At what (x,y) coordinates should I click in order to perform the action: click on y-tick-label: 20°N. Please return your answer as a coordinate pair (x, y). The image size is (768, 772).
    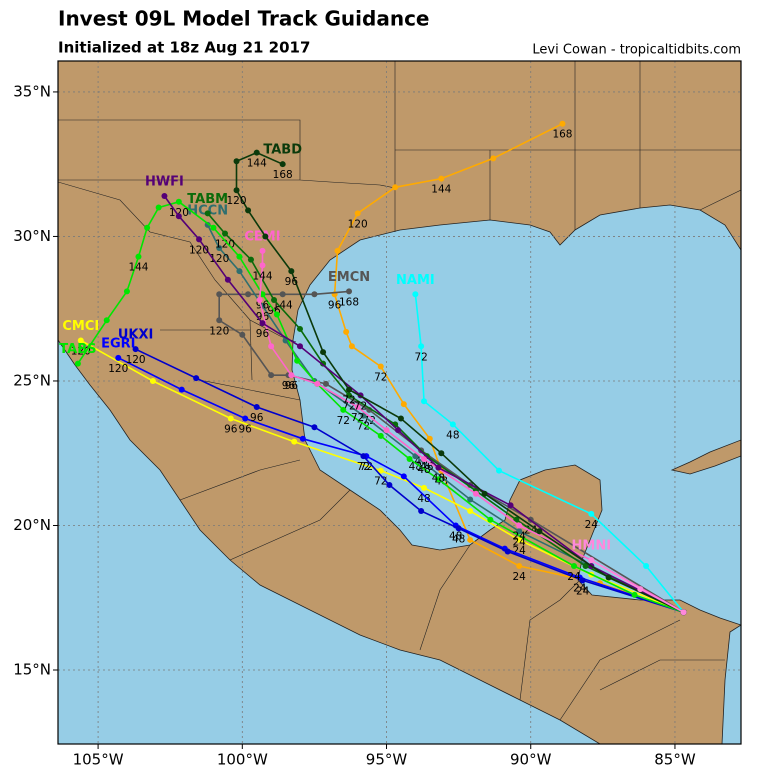
    Looking at the image, I should click on (32, 525).